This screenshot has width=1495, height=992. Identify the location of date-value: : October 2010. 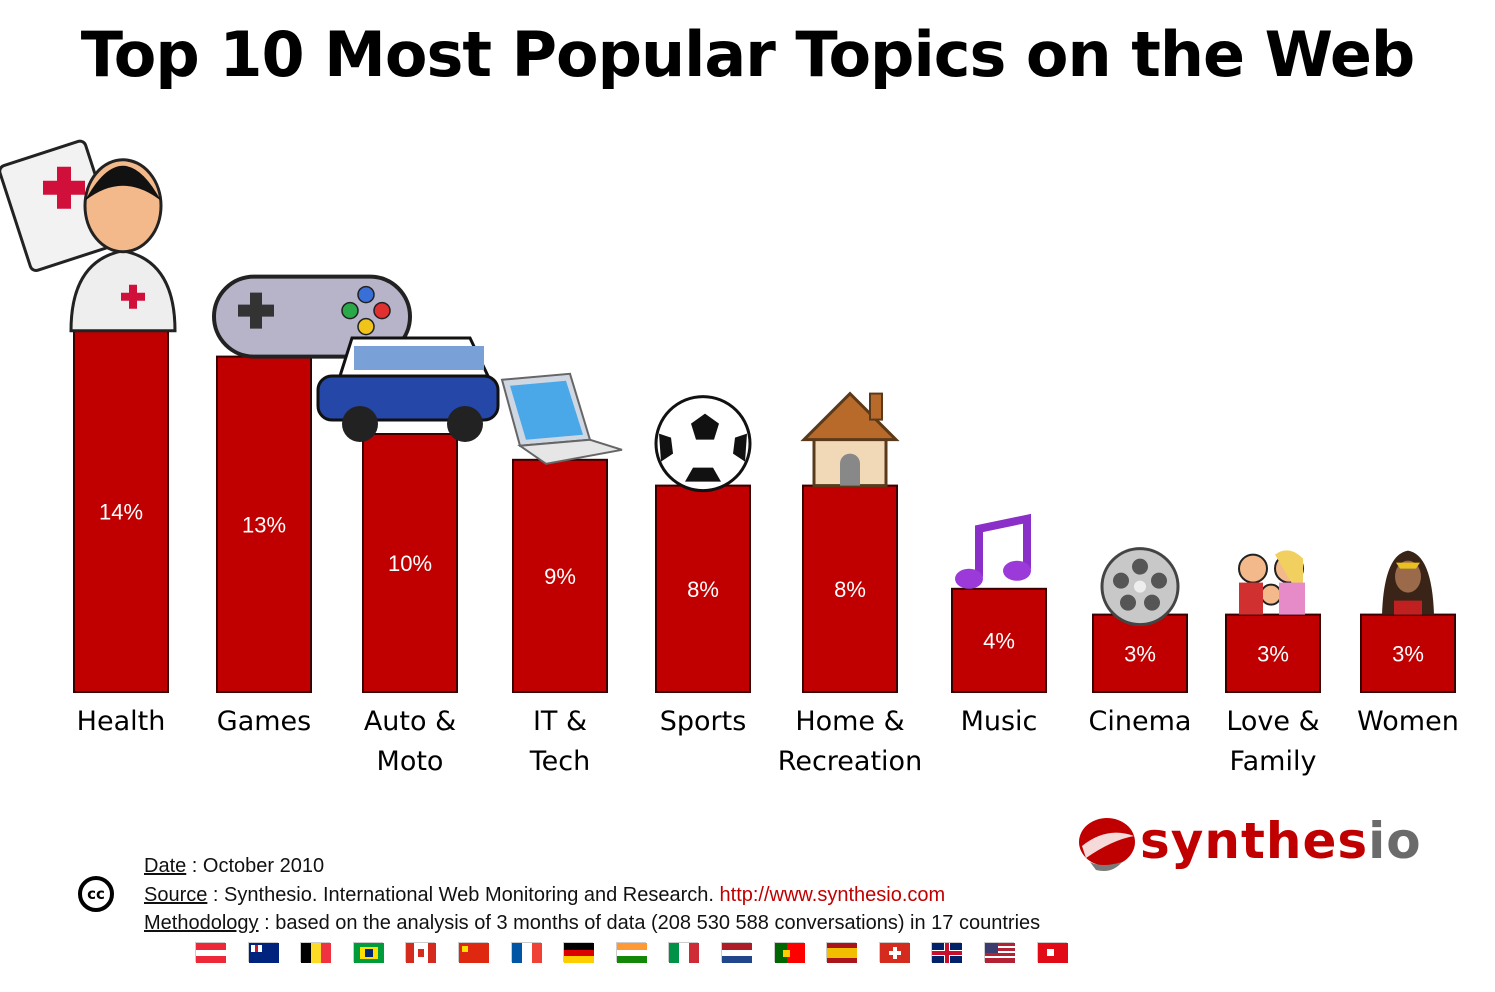
(255, 866).